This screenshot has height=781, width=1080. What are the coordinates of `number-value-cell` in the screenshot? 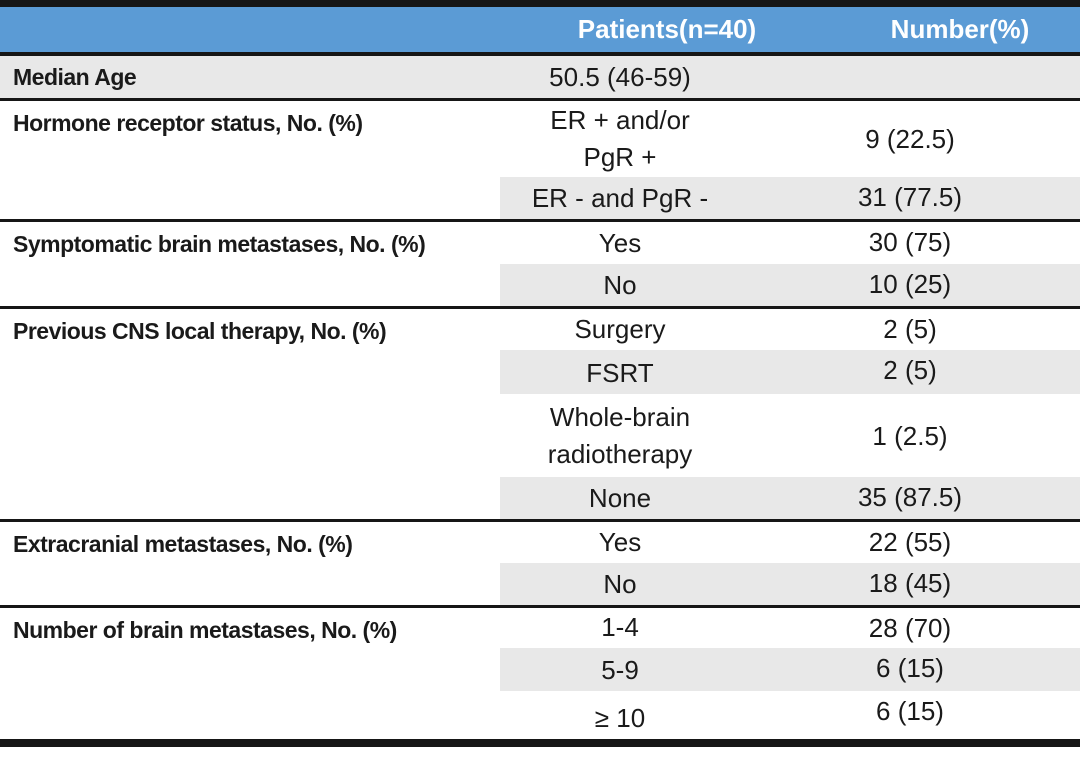 It's located at (910, 77).